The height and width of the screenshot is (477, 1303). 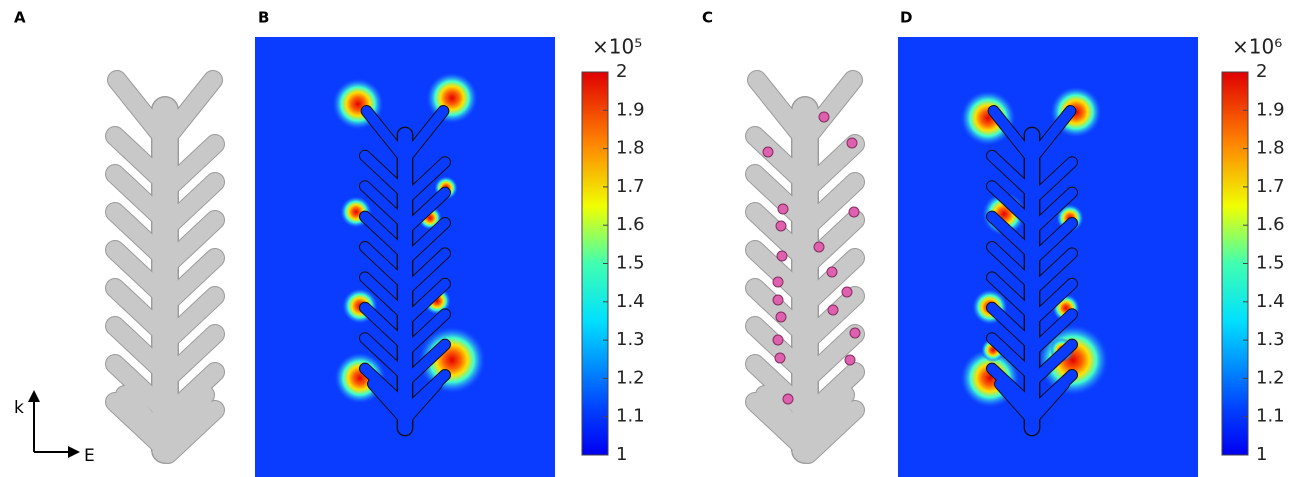 I want to click on colorbar-multiplier: ×10⁶, so click(x=1257, y=47).